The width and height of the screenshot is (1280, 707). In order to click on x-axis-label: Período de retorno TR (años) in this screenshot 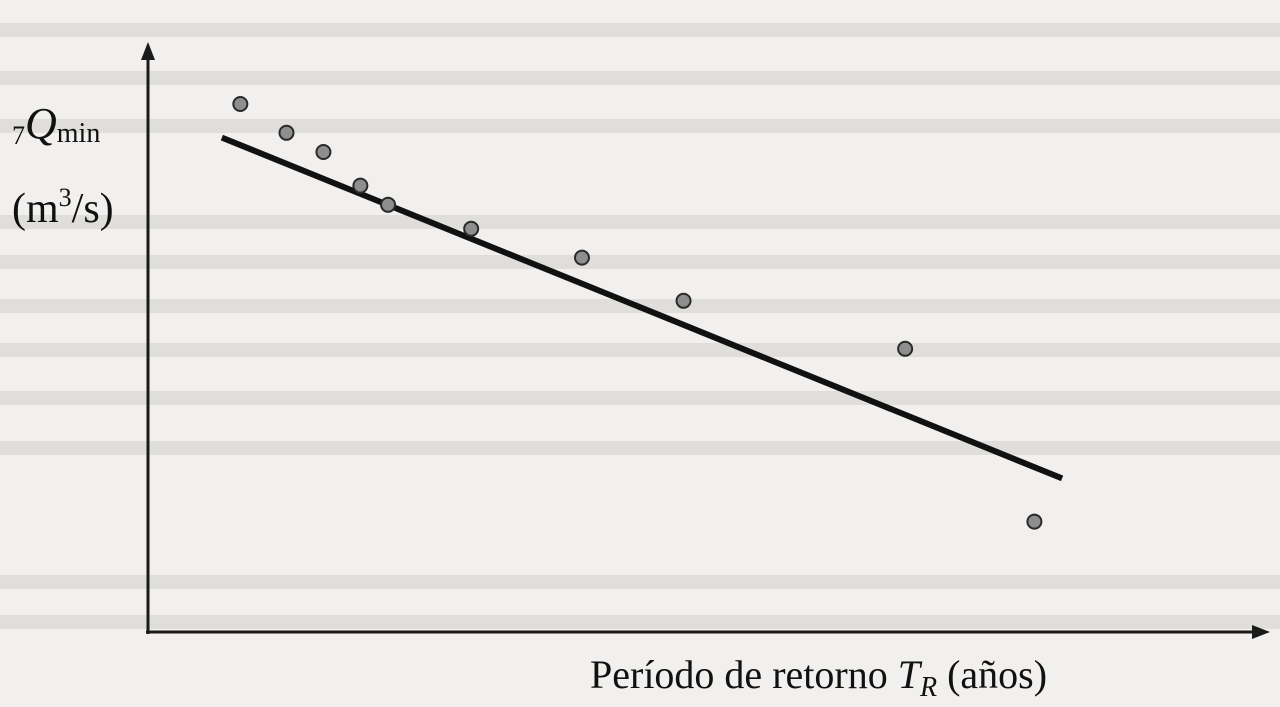, I will do `click(818, 677)`.